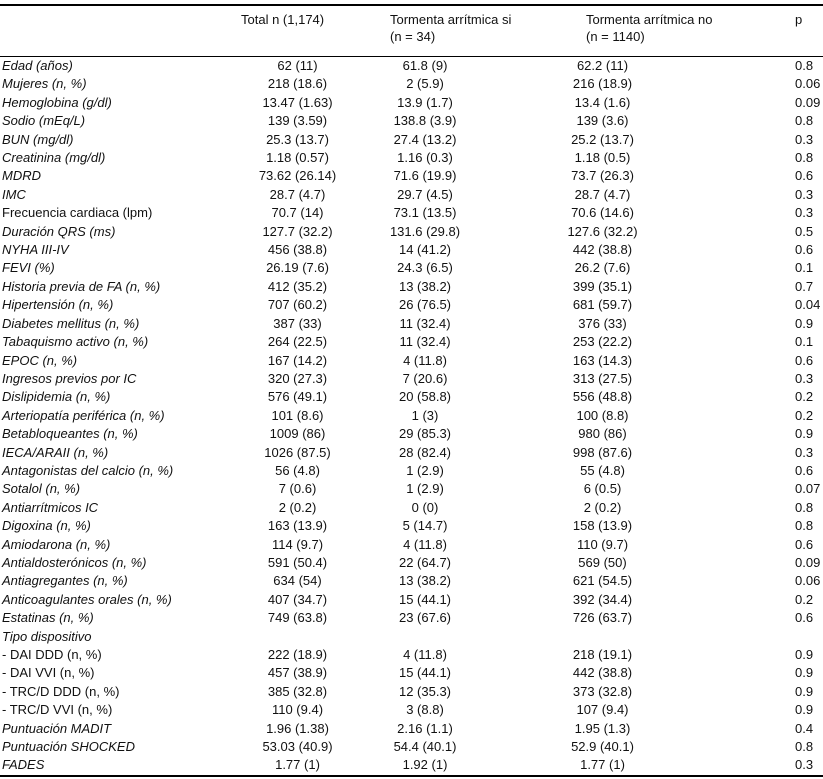  What do you see at coordinates (297, 360) in the screenshot?
I see `total-value: 167 (14.2)` at bounding box center [297, 360].